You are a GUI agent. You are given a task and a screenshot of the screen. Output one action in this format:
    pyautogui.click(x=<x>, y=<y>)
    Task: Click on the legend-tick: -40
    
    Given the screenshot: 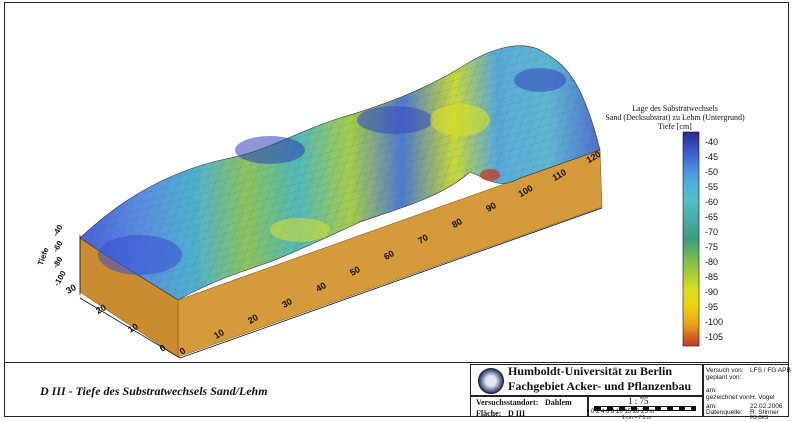 What is the action you would take?
    pyautogui.click(x=712, y=142)
    